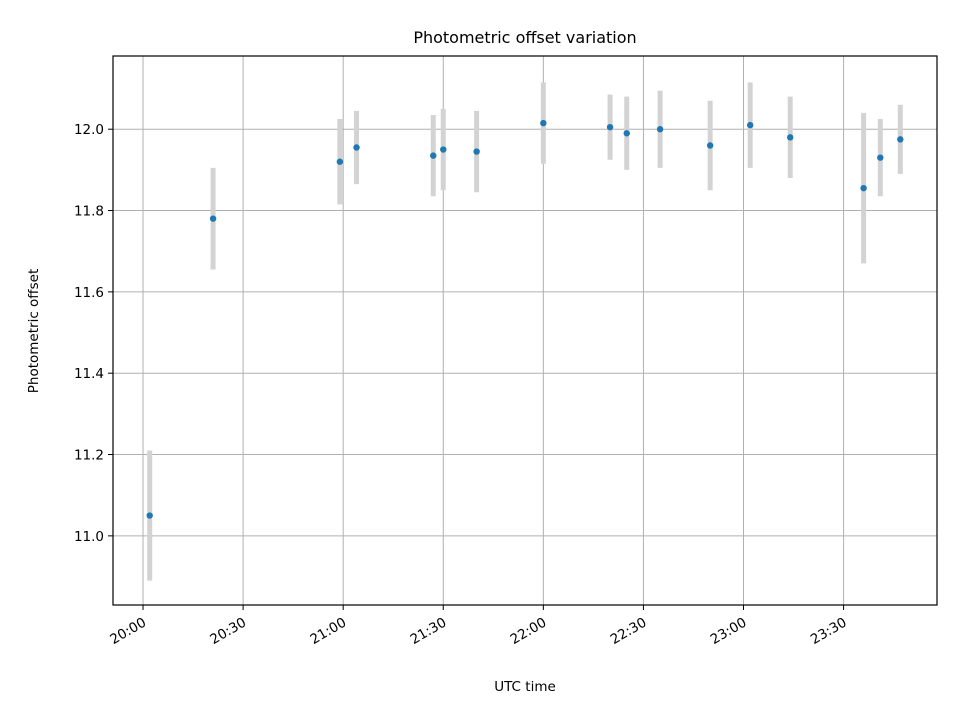  What do you see at coordinates (89, 374) in the screenshot?
I see `y-tick-label: 11.4` at bounding box center [89, 374].